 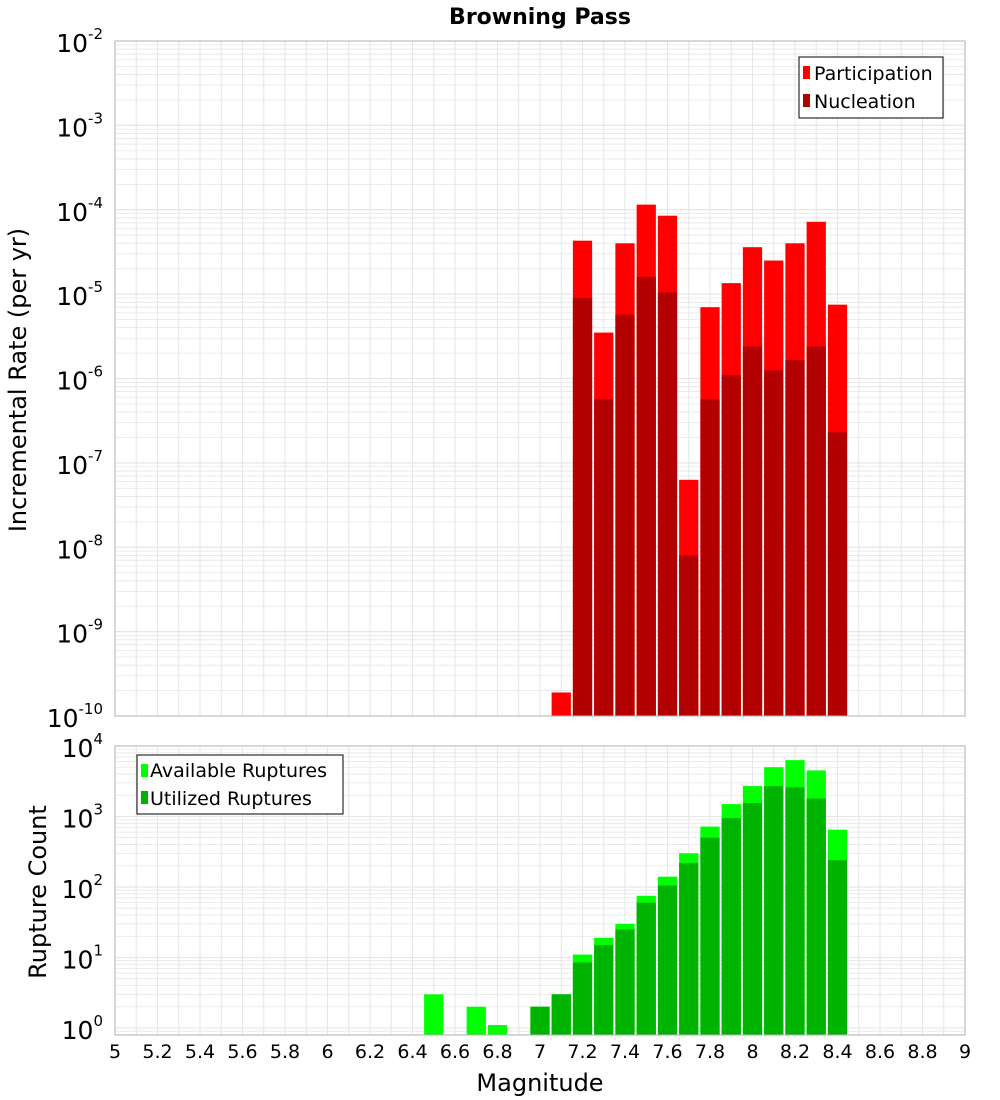 What do you see at coordinates (115, 1052) in the screenshot?
I see `x-tick-label: 5` at bounding box center [115, 1052].